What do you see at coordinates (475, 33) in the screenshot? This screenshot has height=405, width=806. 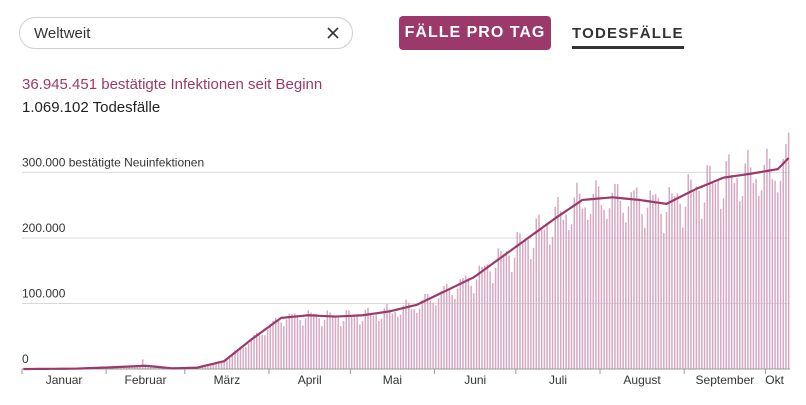 I see `cases-per-day-button: FÄLLE PRO TAG` at bounding box center [475, 33].